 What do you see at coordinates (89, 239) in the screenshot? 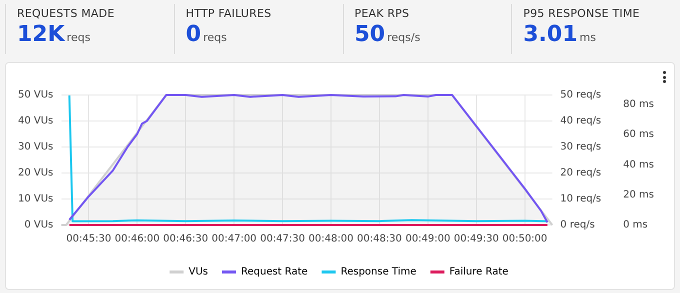
I see `x-tick-label: 00:45:30` at bounding box center [89, 239].